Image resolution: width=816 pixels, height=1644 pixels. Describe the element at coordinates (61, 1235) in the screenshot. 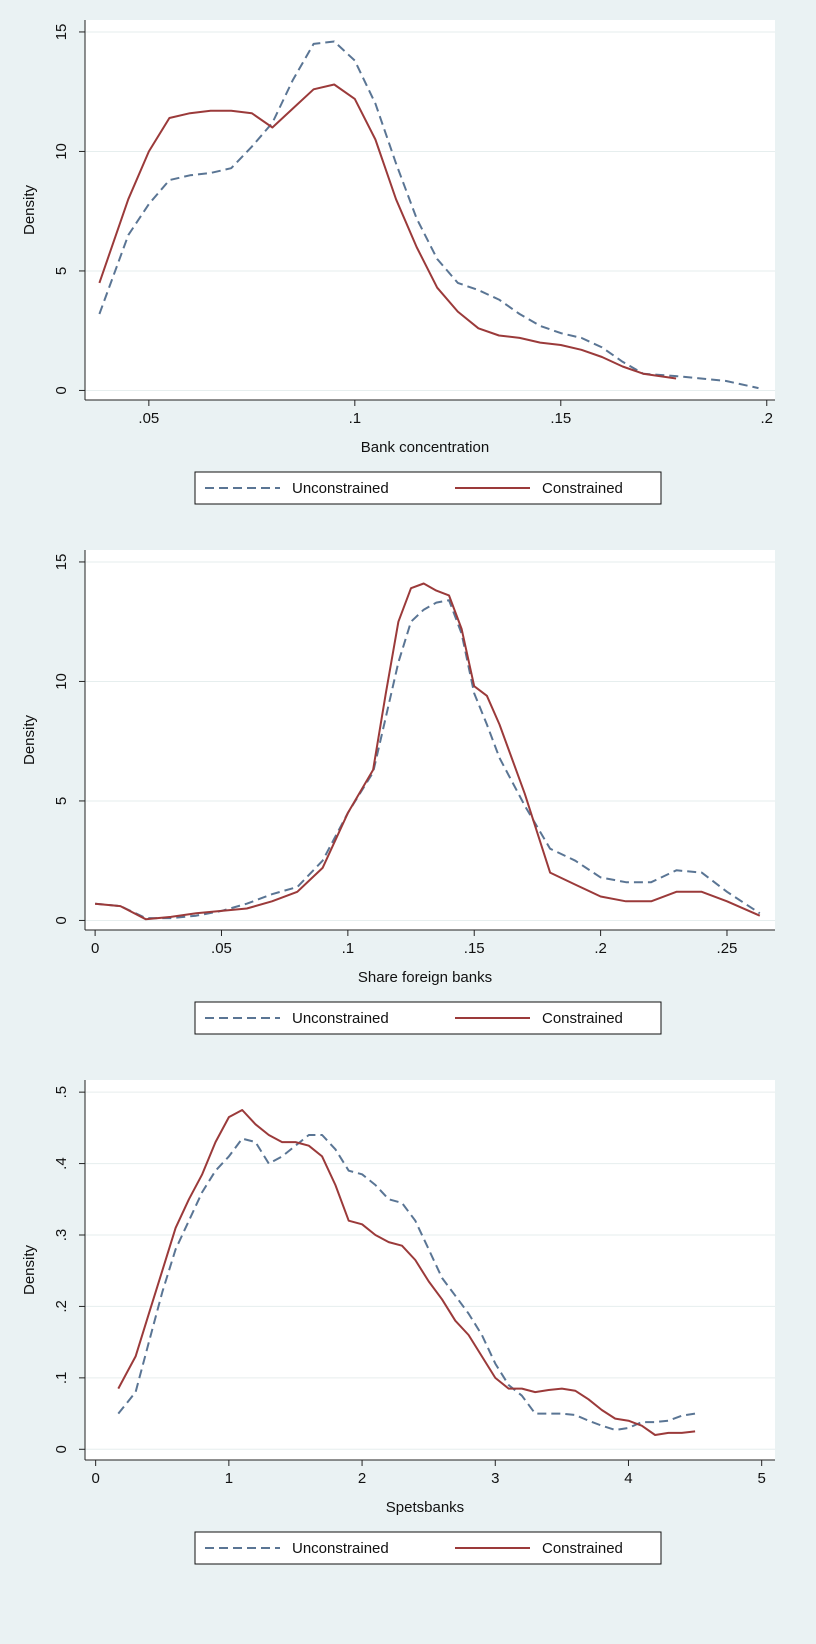

I see `y-tick-label: .3` at that location.